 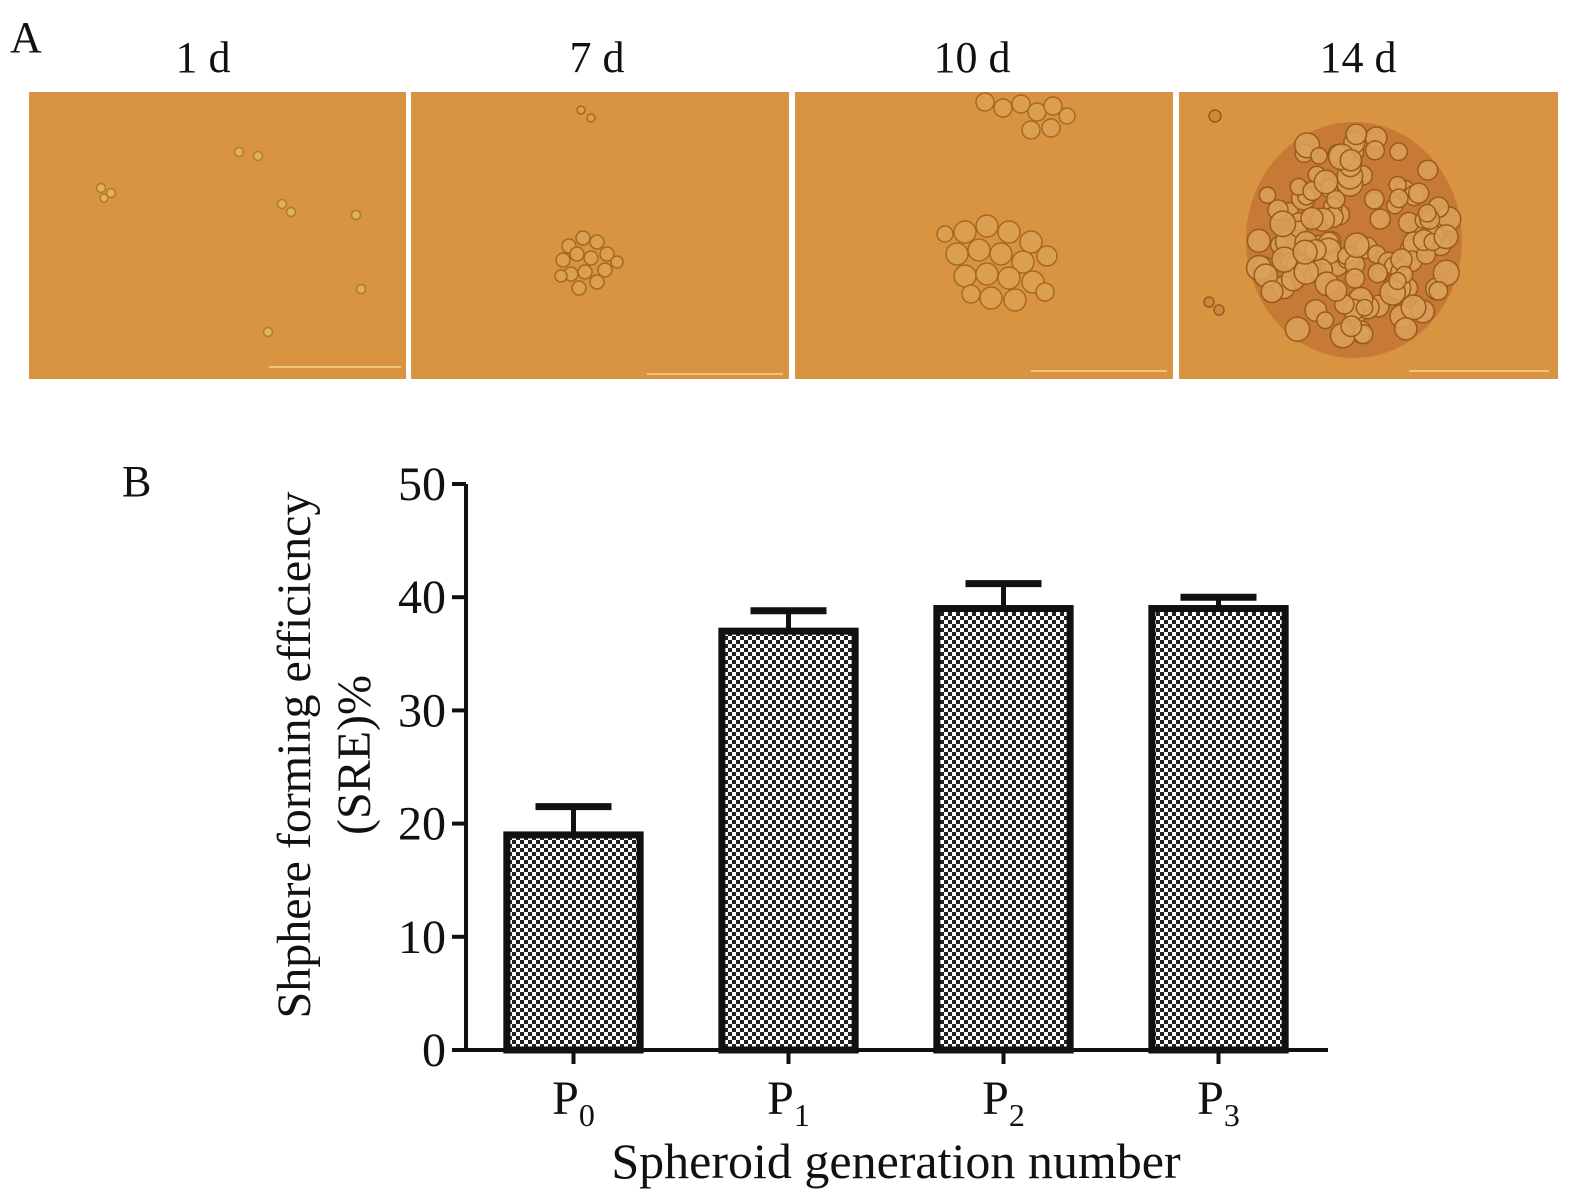 What do you see at coordinates (573, 942) in the screenshot?
I see `bar-P0` at bounding box center [573, 942].